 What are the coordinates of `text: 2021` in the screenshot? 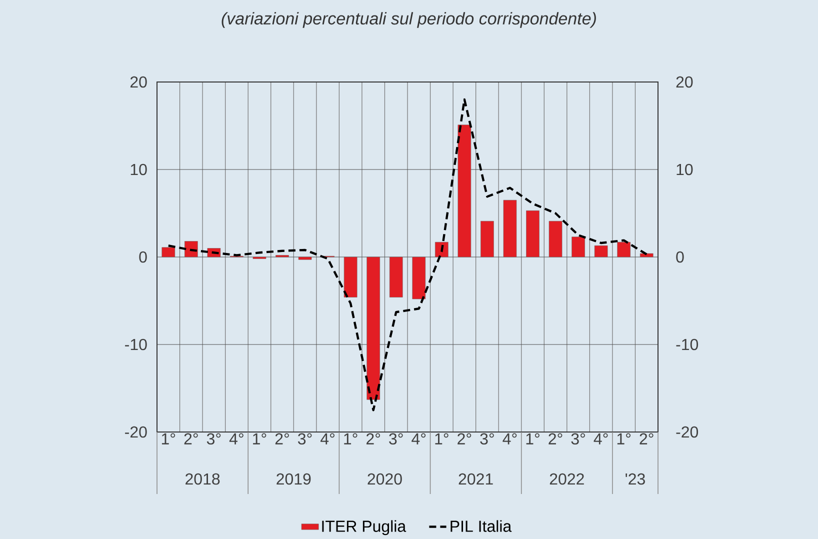 It's located at (475, 479).